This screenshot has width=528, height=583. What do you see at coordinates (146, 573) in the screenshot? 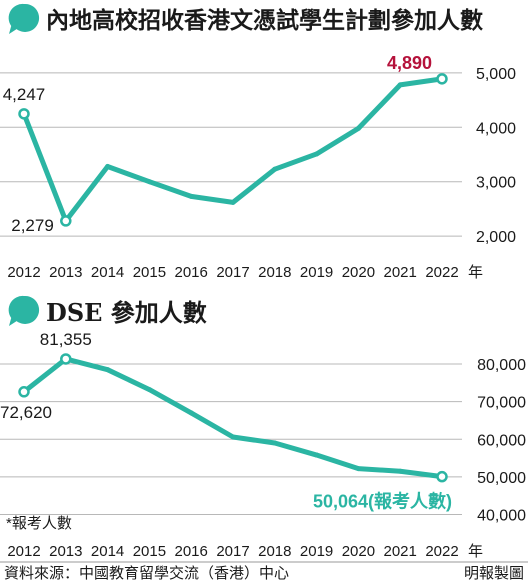
I see `source-note: 資料來源：中國教育留學交流（香港）中心` at bounding box center [146, 573].